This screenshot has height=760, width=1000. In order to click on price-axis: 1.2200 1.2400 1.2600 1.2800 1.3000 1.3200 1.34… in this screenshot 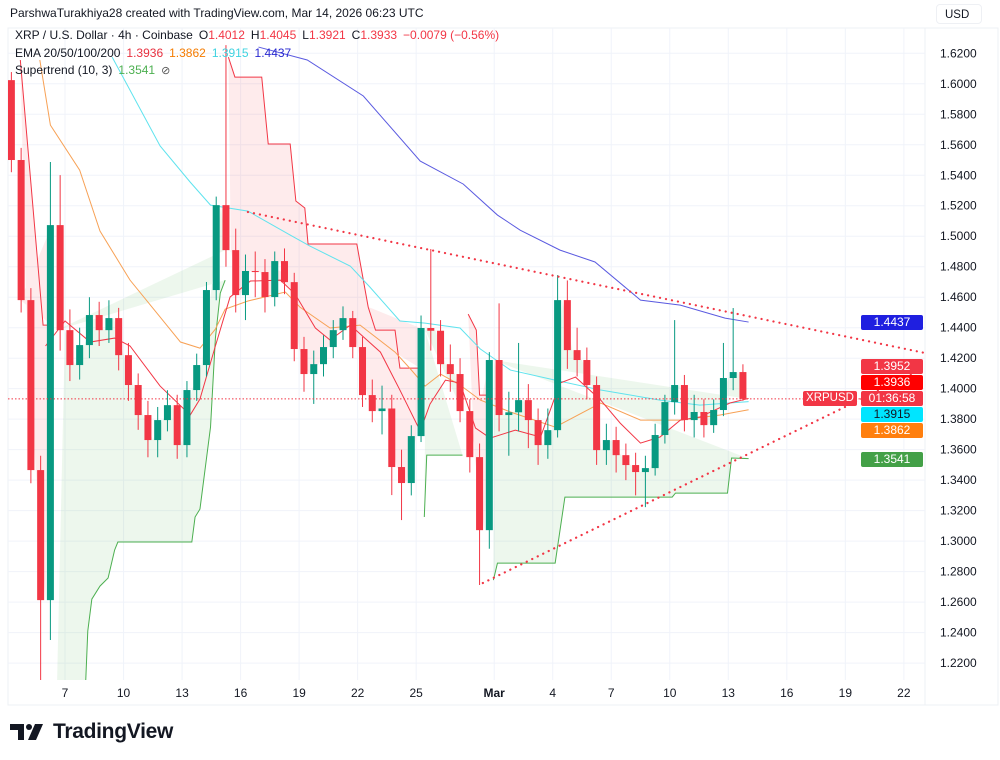, I will do `click(958, 358)`.